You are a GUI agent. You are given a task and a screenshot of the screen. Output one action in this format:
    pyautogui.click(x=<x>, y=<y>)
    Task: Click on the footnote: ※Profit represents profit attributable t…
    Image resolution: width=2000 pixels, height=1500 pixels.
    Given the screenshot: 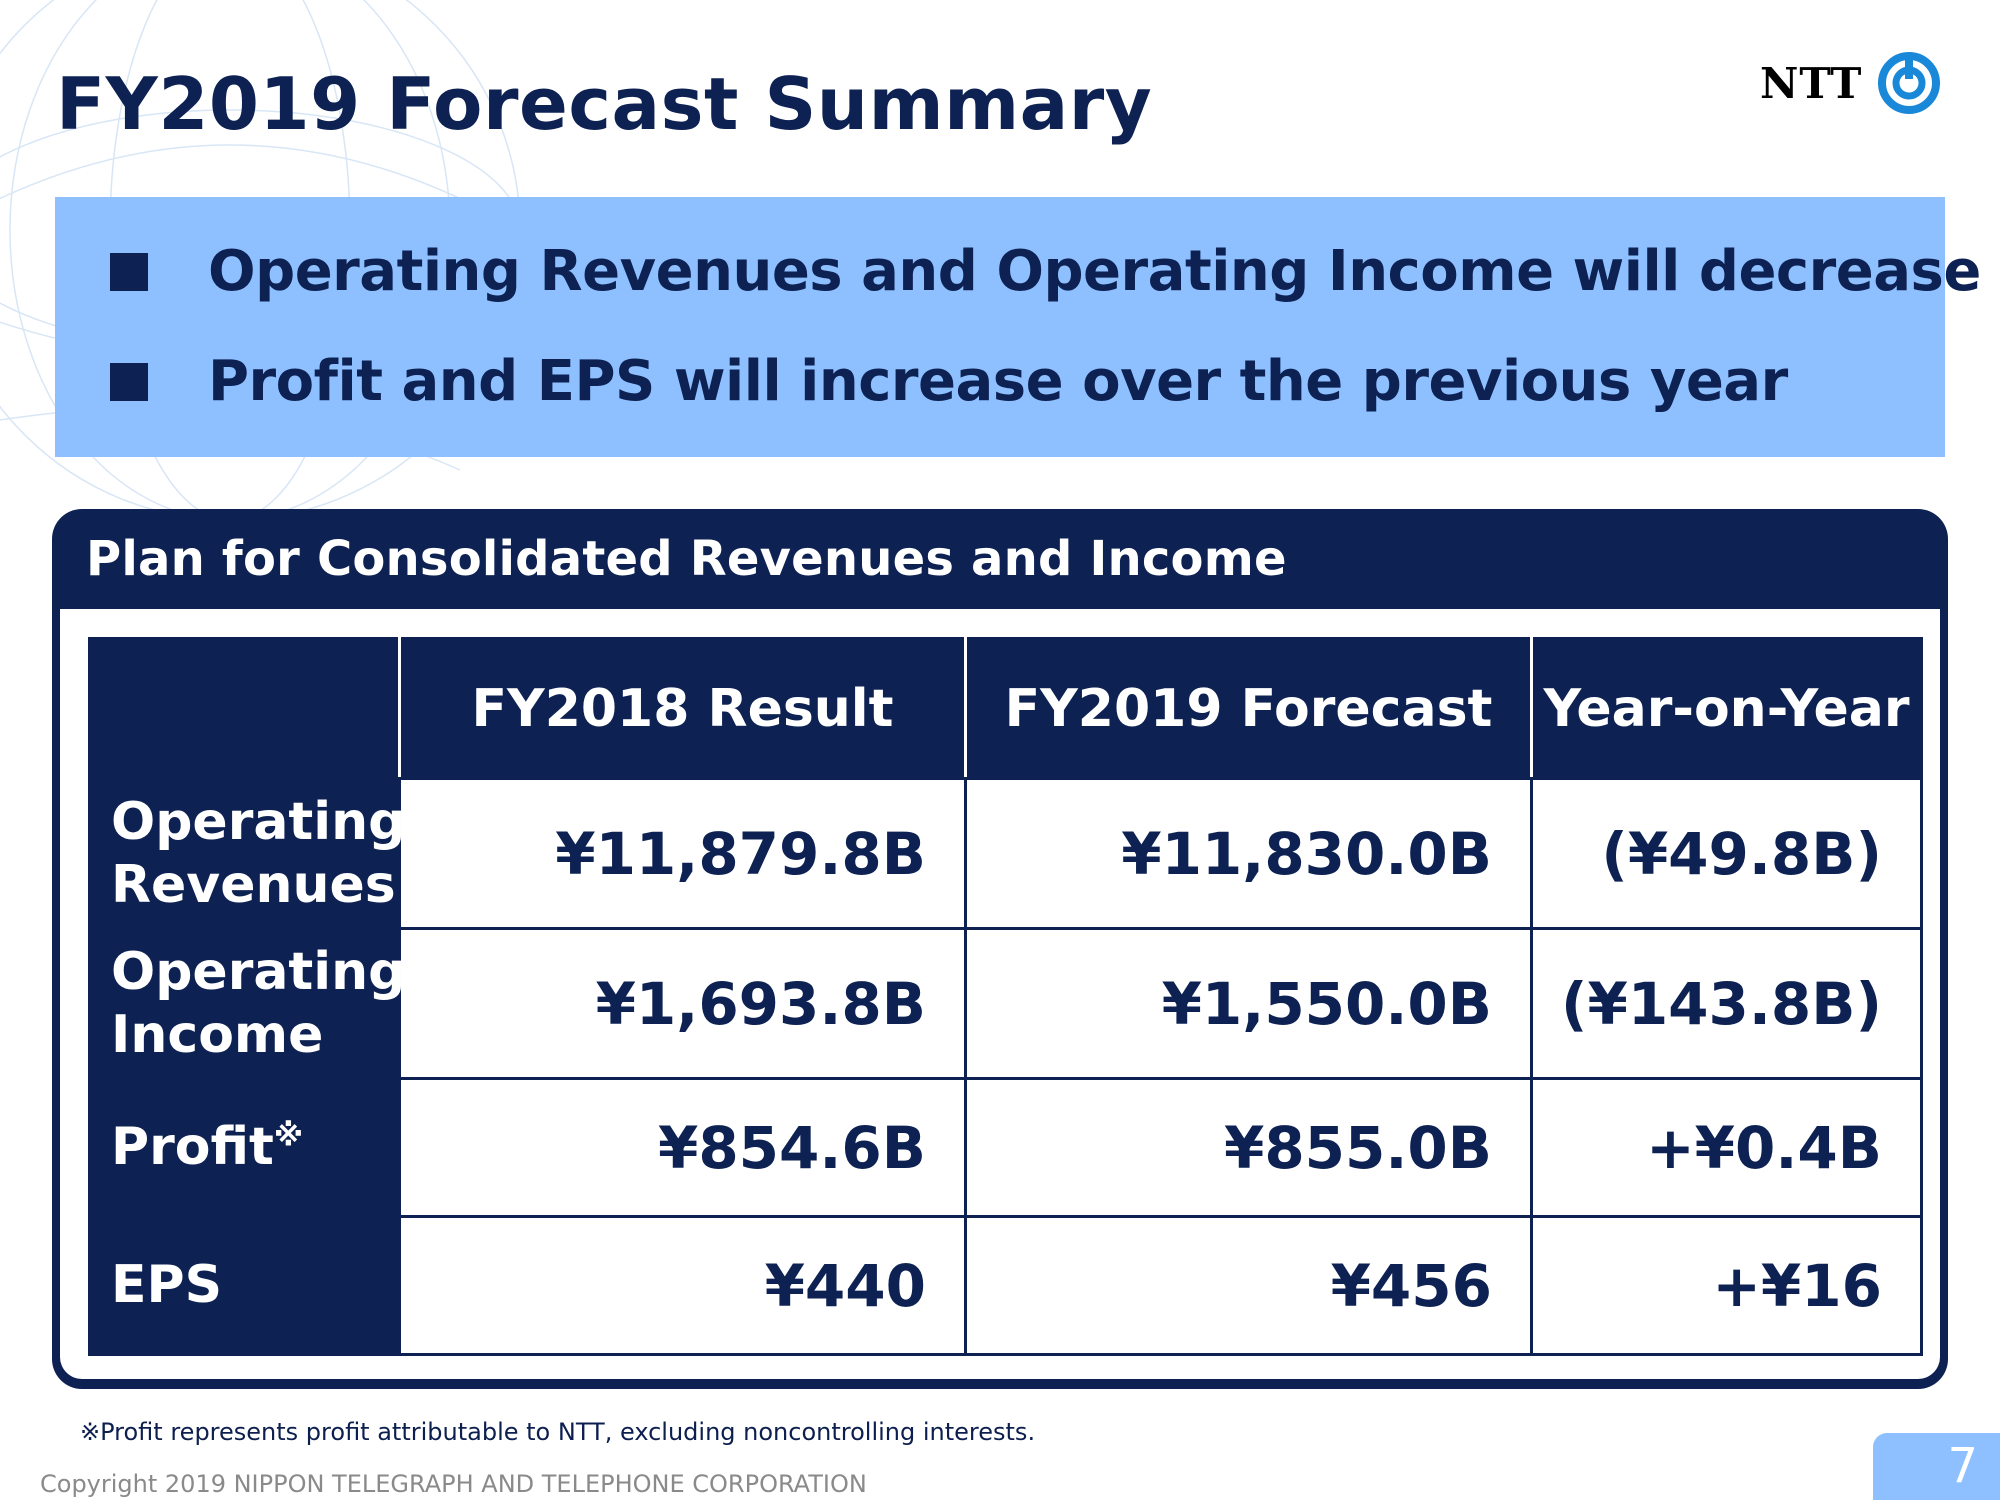 What is the action you would take?
    pyautogui.click(x=558, y=1432)
    